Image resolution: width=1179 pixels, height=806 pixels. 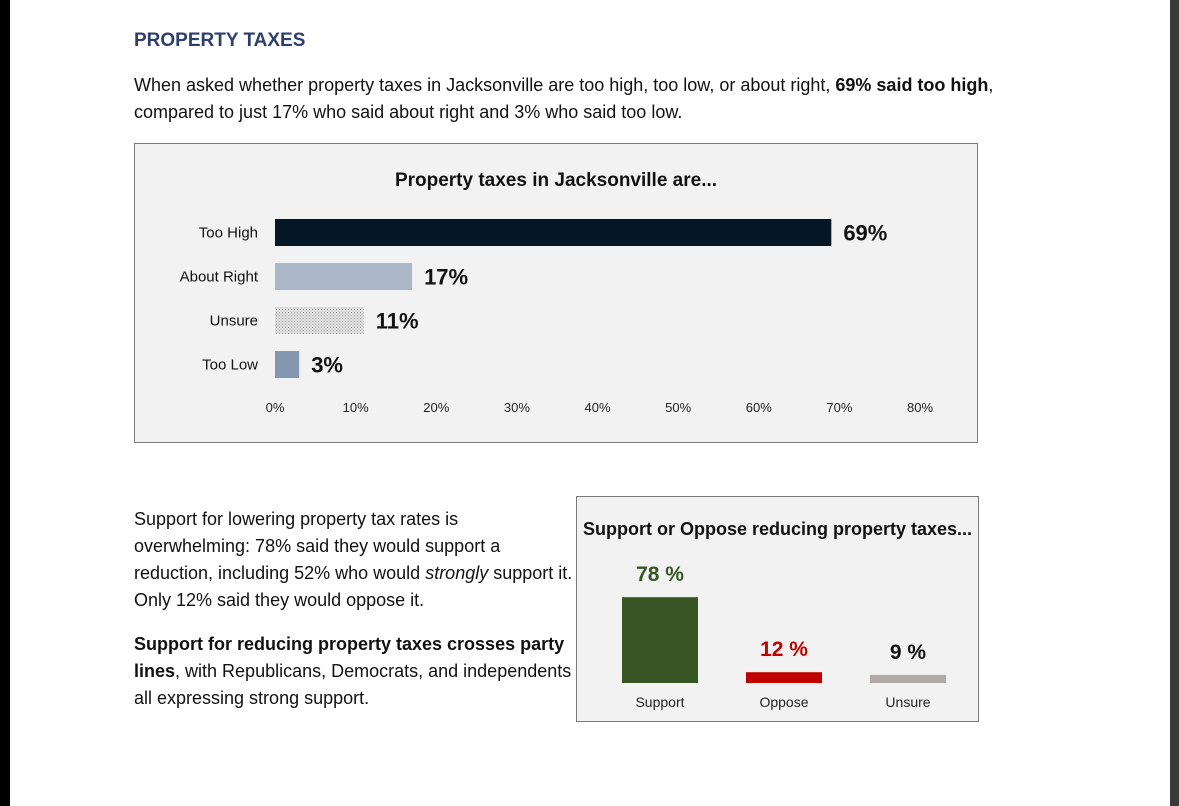 I want to click on value-label-too-low: 3%, so click(x=327, y=365).